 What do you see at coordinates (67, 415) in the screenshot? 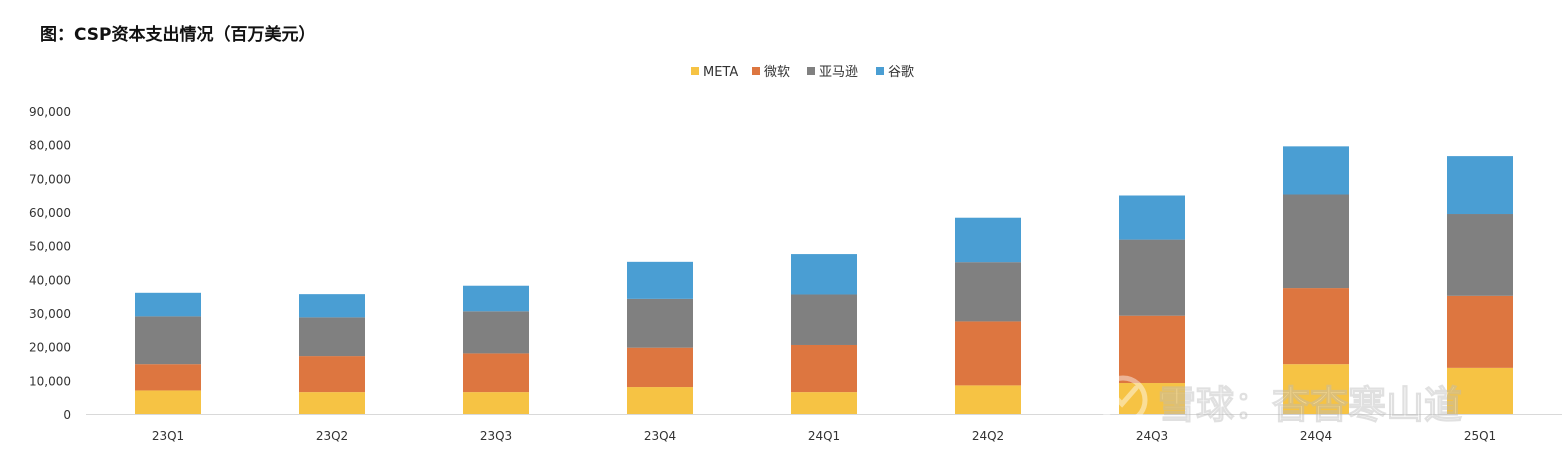
I see `y-tick-label: 0` at bounding box center [67, 415].